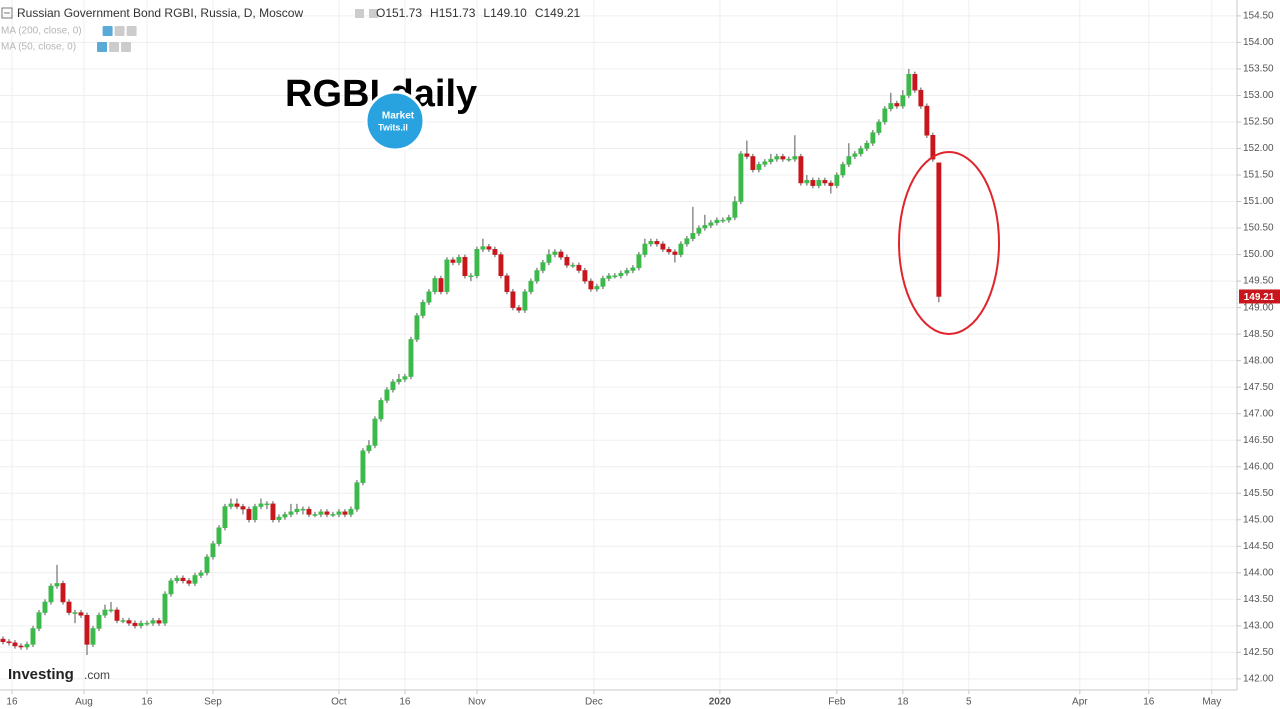 The width and height of the screenshot is (1280, 709). What do you see at coordinates (1258, 440) in the screenshot?
I see `y-tick-label: 146.50` at bounding box center [1258, 440].